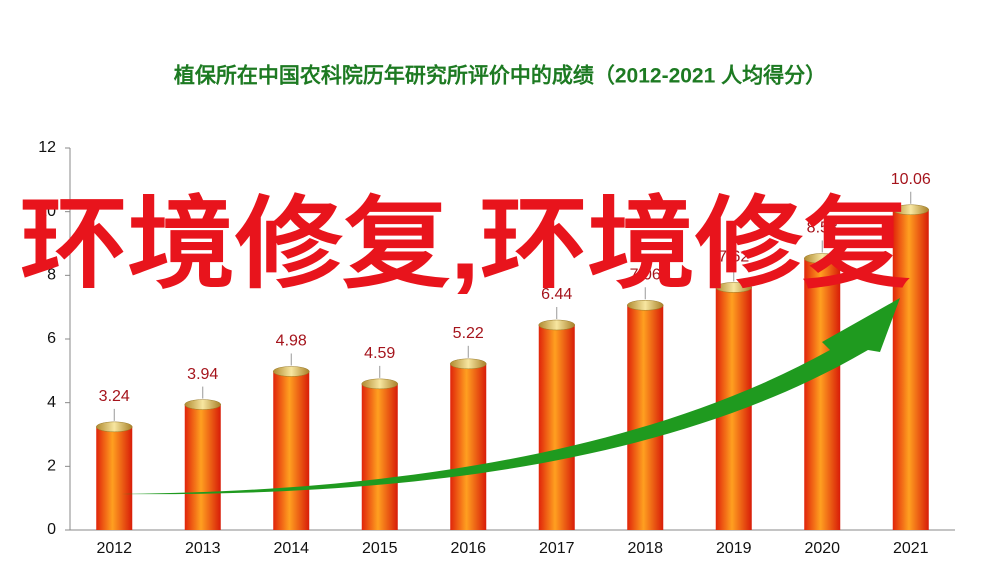 This screenshot has height=580, width=999. What do you see at coordinates (114, 396) in the screenshot?
I see `value-label: 3.24` at bounding box center [114, 396].